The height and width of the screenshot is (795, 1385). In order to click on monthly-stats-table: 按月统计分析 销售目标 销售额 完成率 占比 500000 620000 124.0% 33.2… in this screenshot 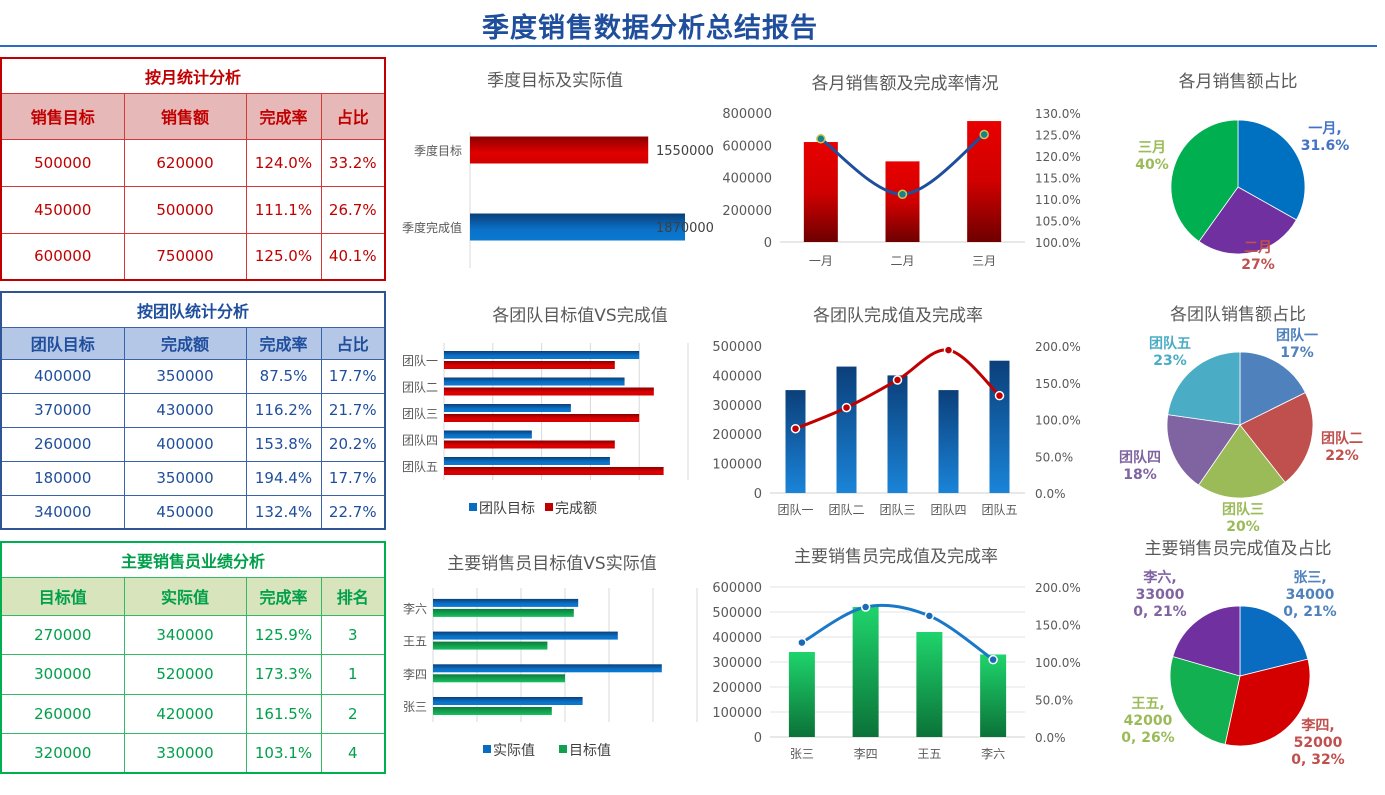, I will do `click(193, 169)`.